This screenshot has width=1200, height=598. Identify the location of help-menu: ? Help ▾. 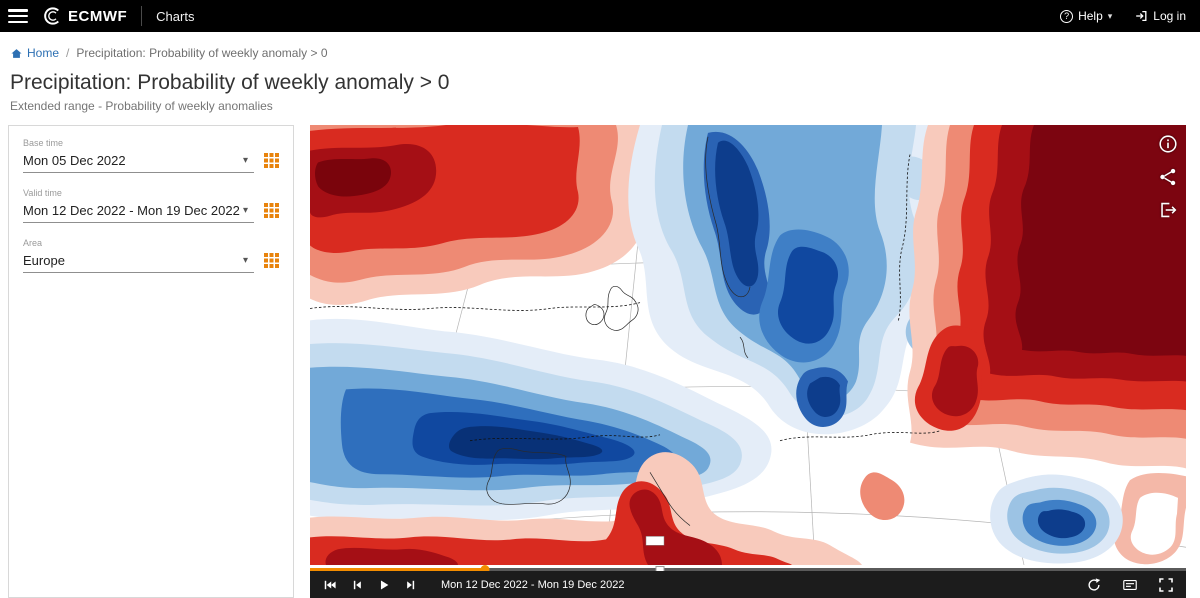
(1086, 16).